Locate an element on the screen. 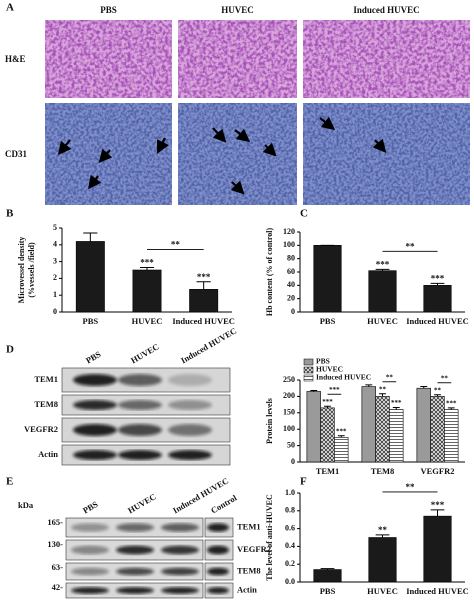  column-header: Induced HUVEC is located at coordinates (386, 10).